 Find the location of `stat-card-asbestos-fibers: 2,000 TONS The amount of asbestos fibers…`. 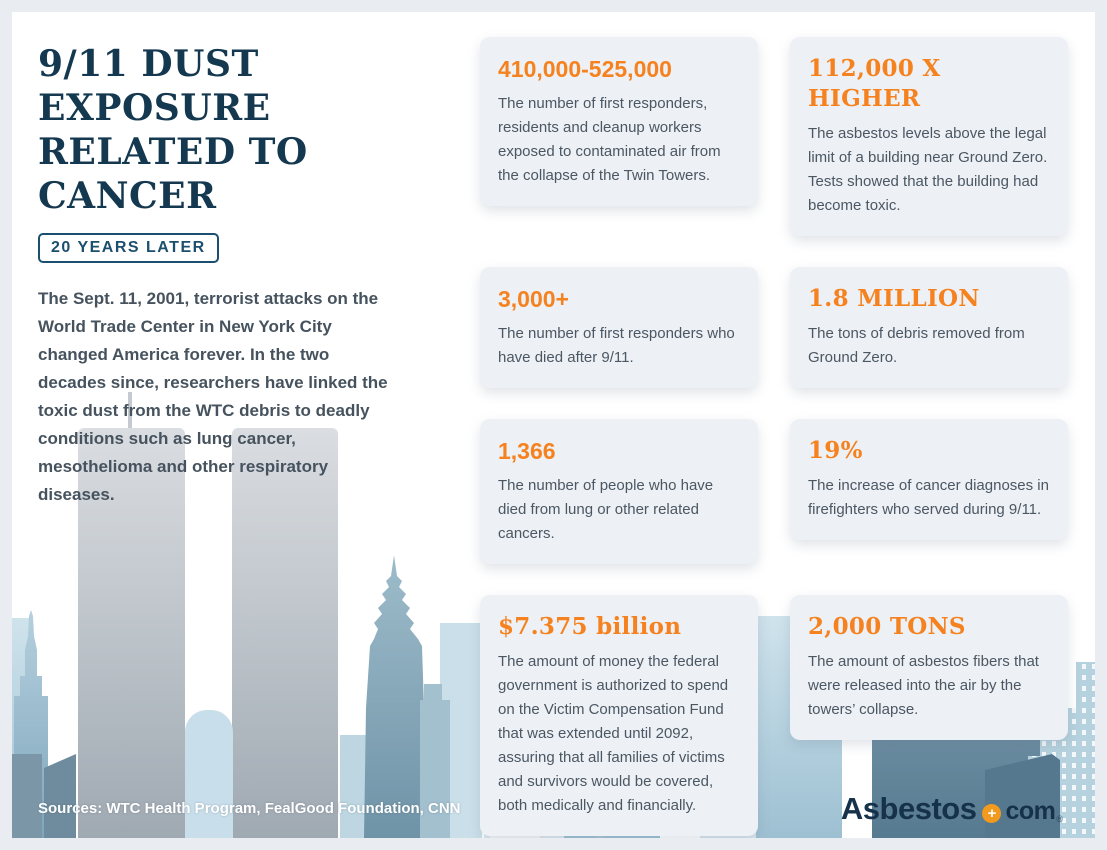

stat-card-asbestos-fibers: 2,000 TONS The amount of asbestos fibers… is located at coordinates (929, 667).